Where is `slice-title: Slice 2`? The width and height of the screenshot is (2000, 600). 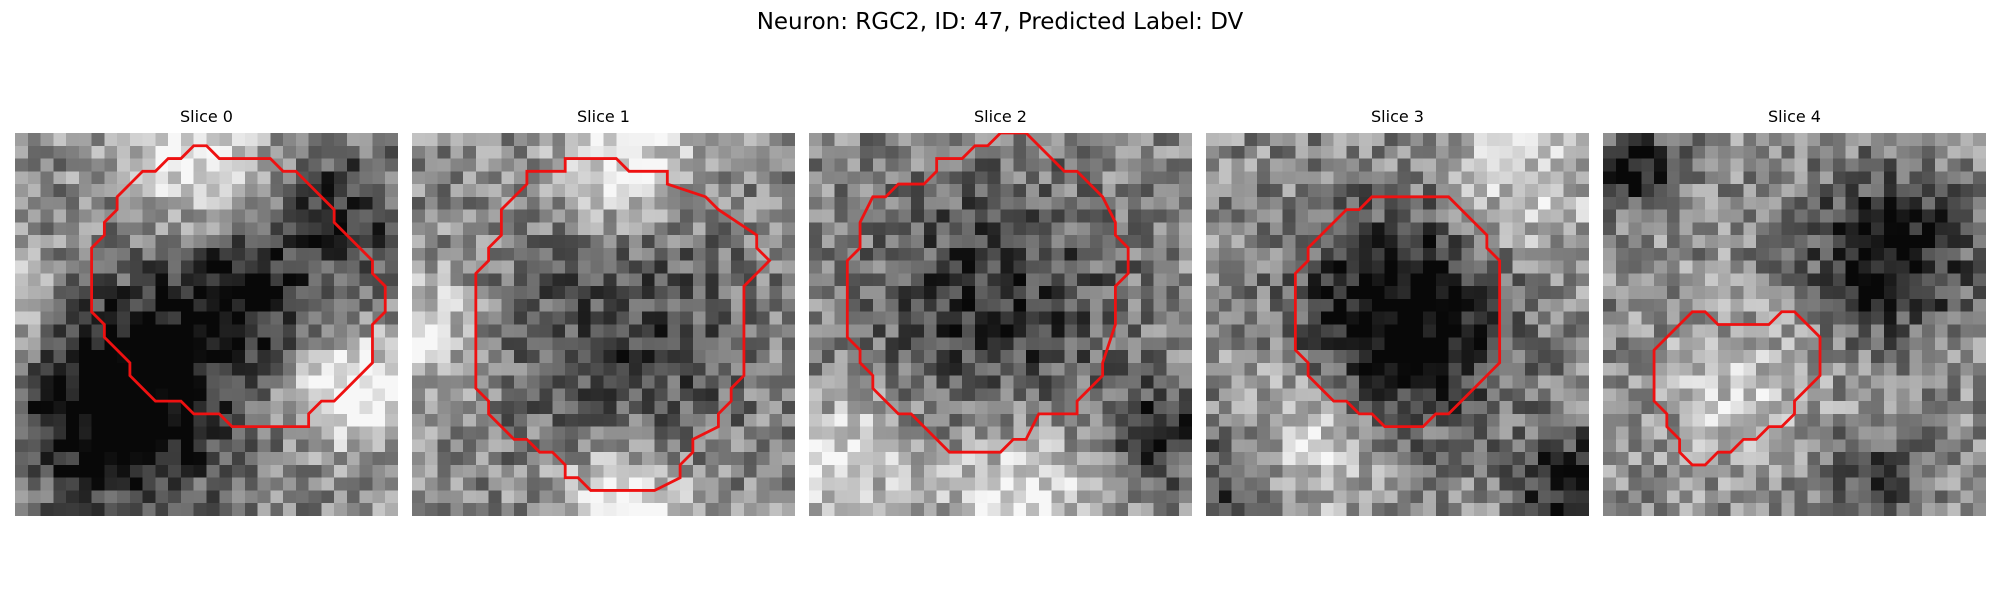
slice-title: Slice 2 is located at coordinates (1000, 116).